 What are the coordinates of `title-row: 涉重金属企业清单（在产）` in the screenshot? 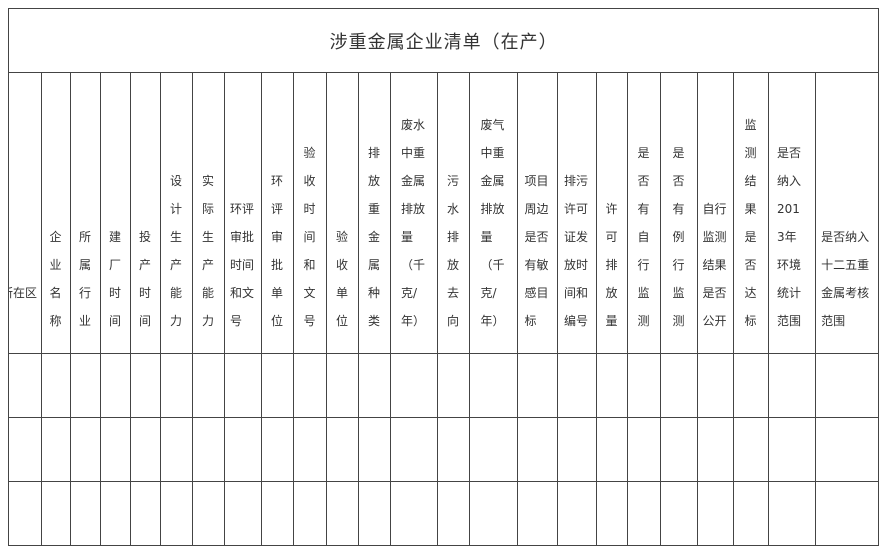 It's located at (443, 40).